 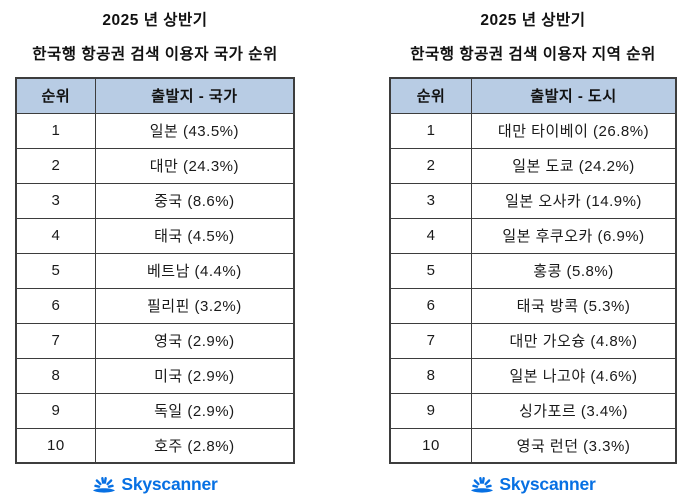 I want to click on origin-cell: 독일 (2.9%), so click(x=194, y=410).